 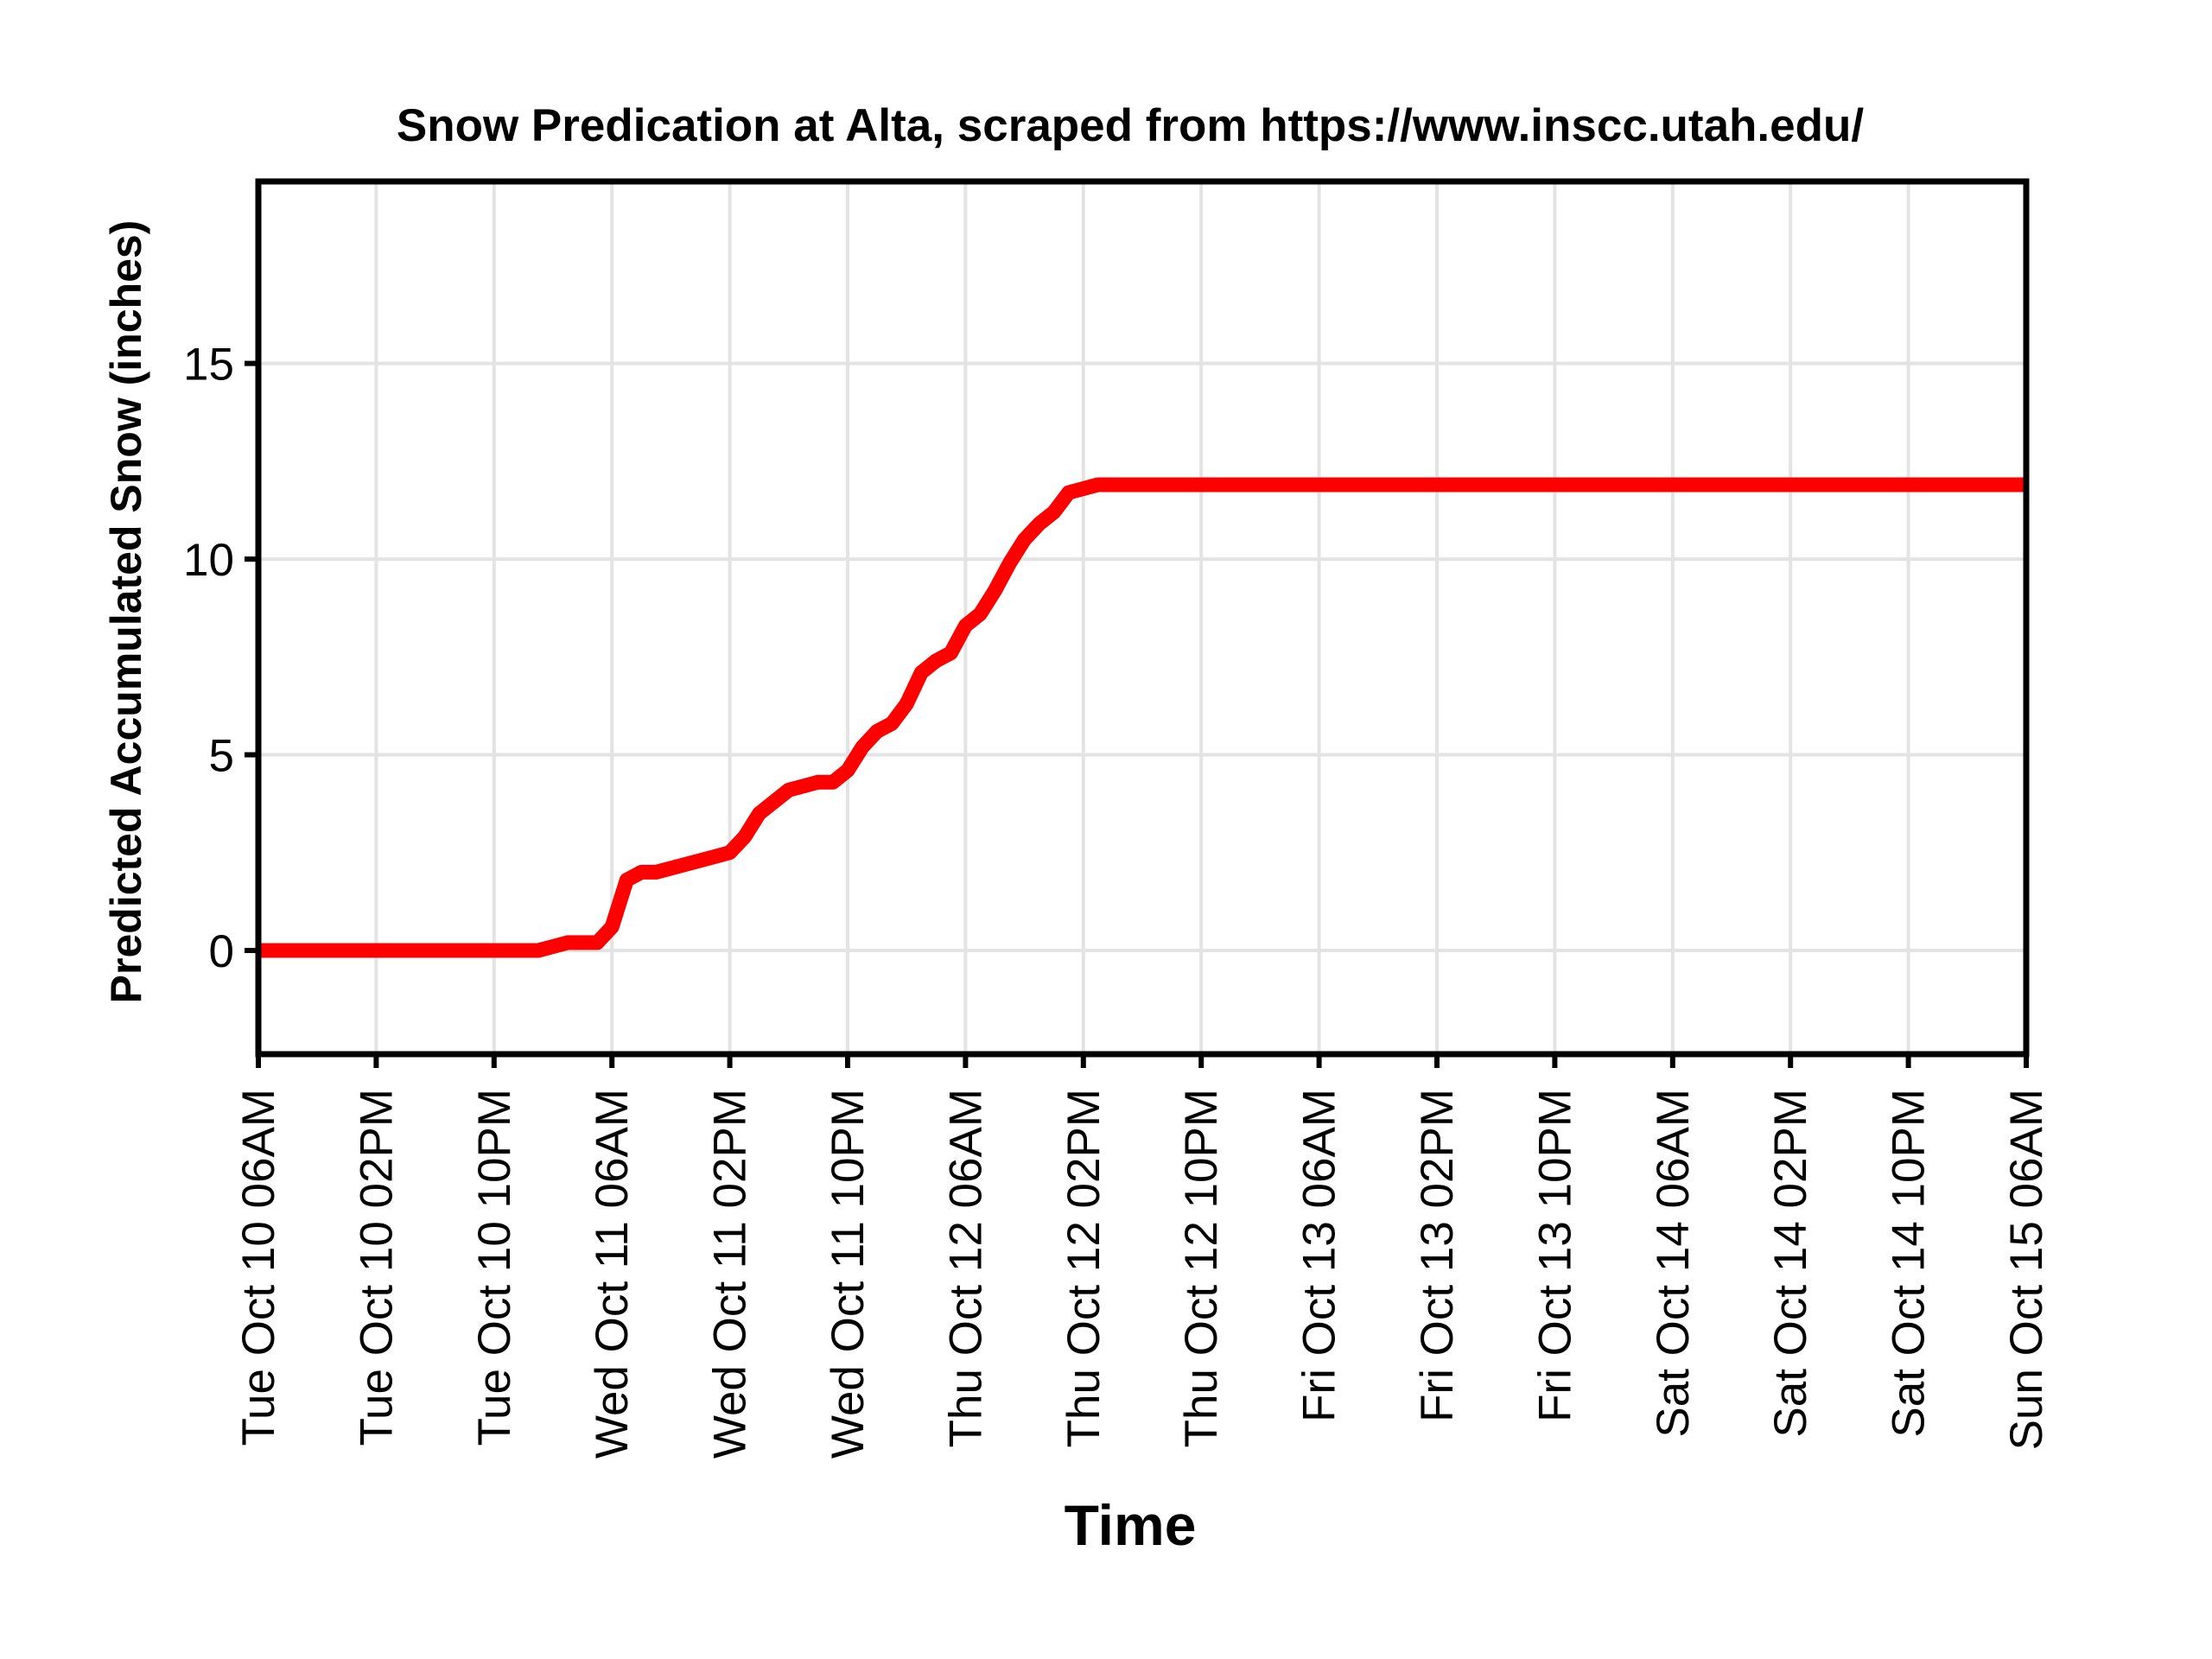 I want to click on x-tick-label: Sun Oct 15 06AM, so click(x=2026, y=1269).